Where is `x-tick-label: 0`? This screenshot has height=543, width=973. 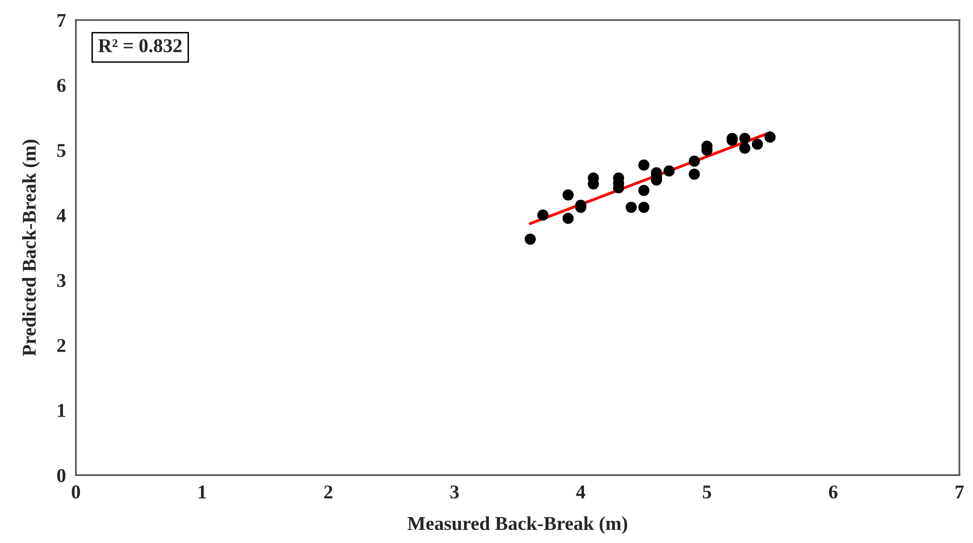 x-tick-label: 0 is located at coordinates (76, 492).